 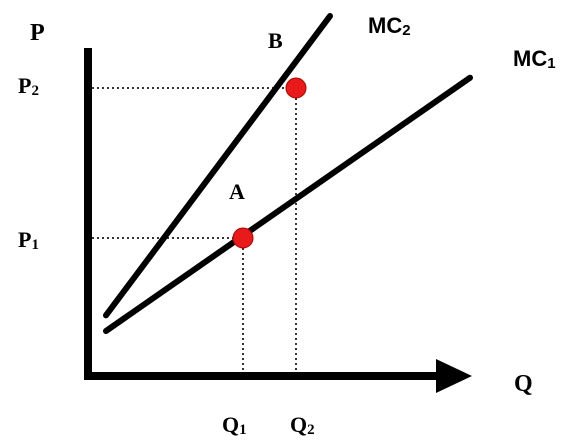 I want to click on x-tick-q1: Q1, so click(x=234, y=425).